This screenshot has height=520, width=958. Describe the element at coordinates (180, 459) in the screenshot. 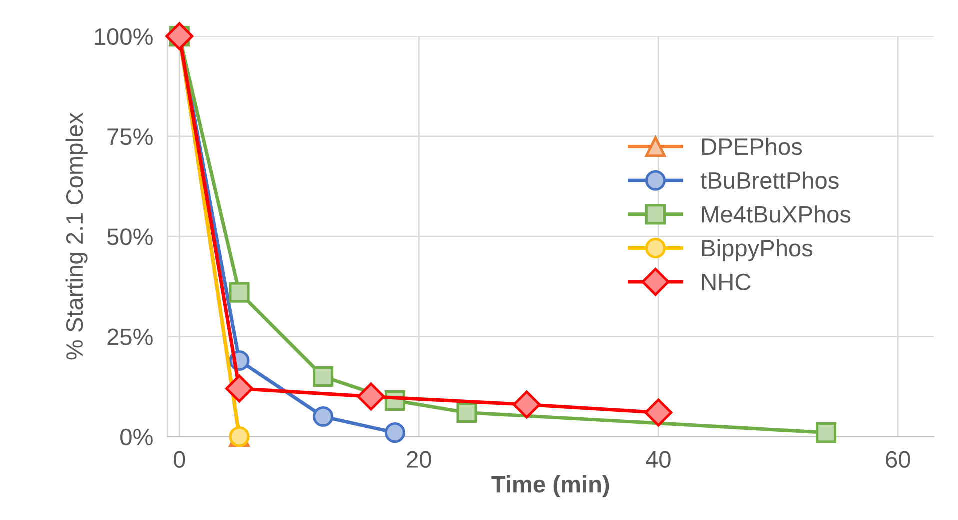

I see `x-tick-label: 0` at that location.